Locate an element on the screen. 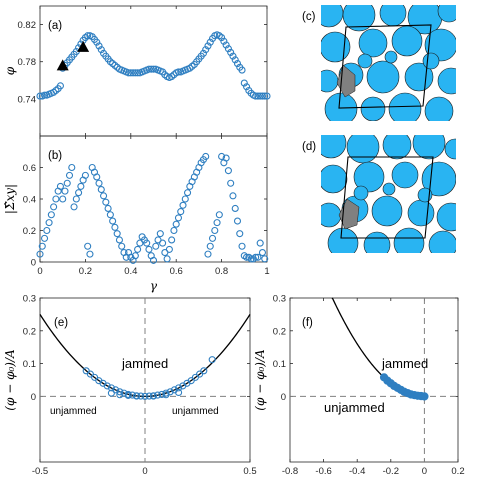 The image size is (480, 480). y-tick-label-f: 0.1 is located at coordinates (279, 364).